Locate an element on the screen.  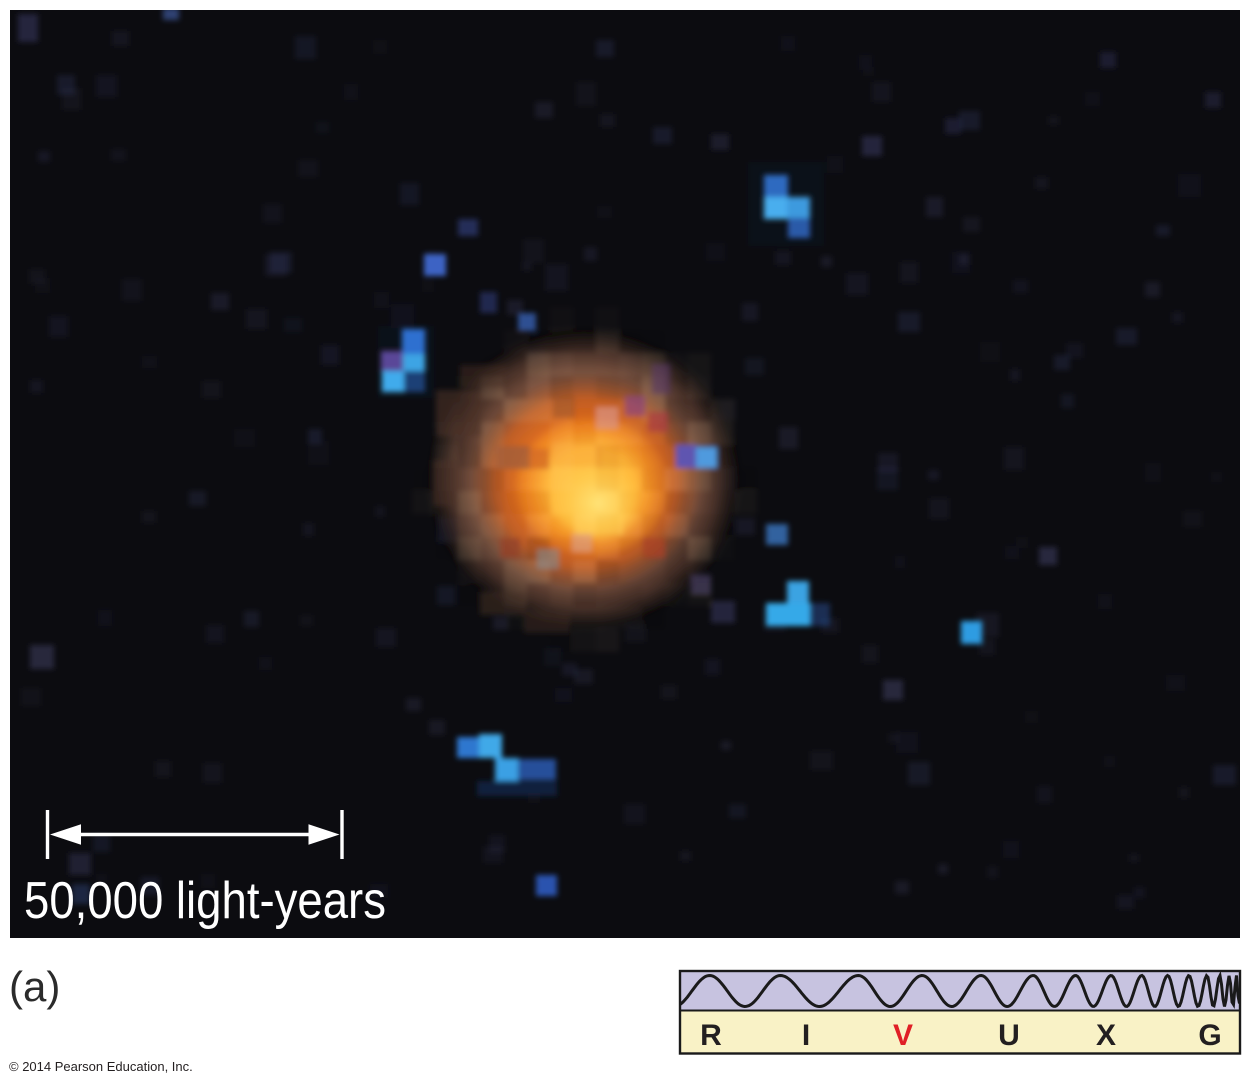
svg-text: G is located at coordinates (1209, 1035).